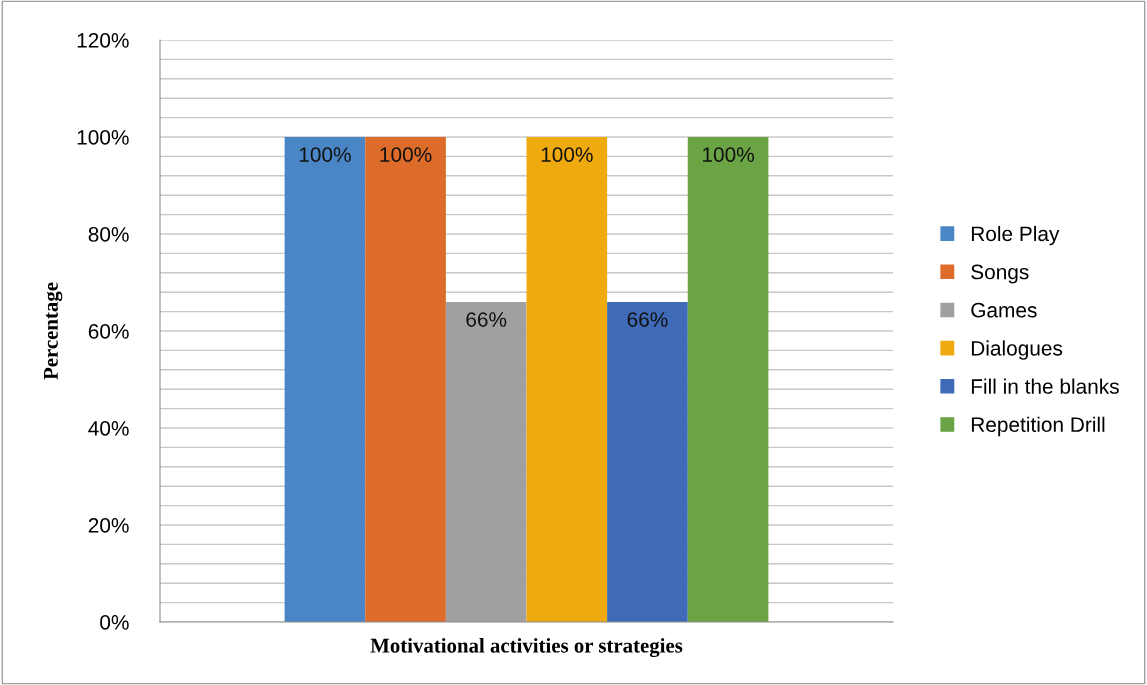 The image size is (1147, 685). I want to click on y-axis-title: Percentage, so click(53, 331).